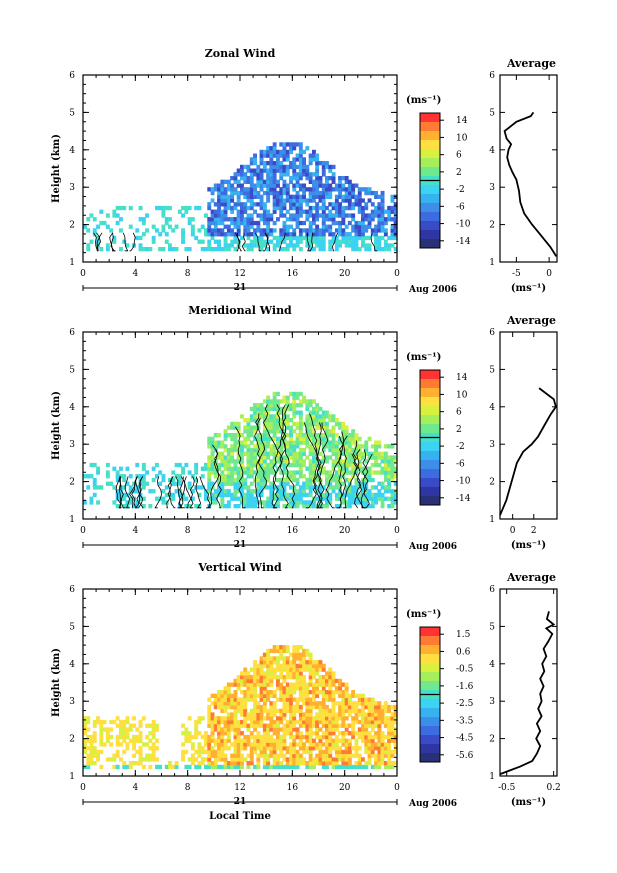  Describe the element at coordinates (430, 659) in the screenshot. I see `colorbar-swatch` at that location.